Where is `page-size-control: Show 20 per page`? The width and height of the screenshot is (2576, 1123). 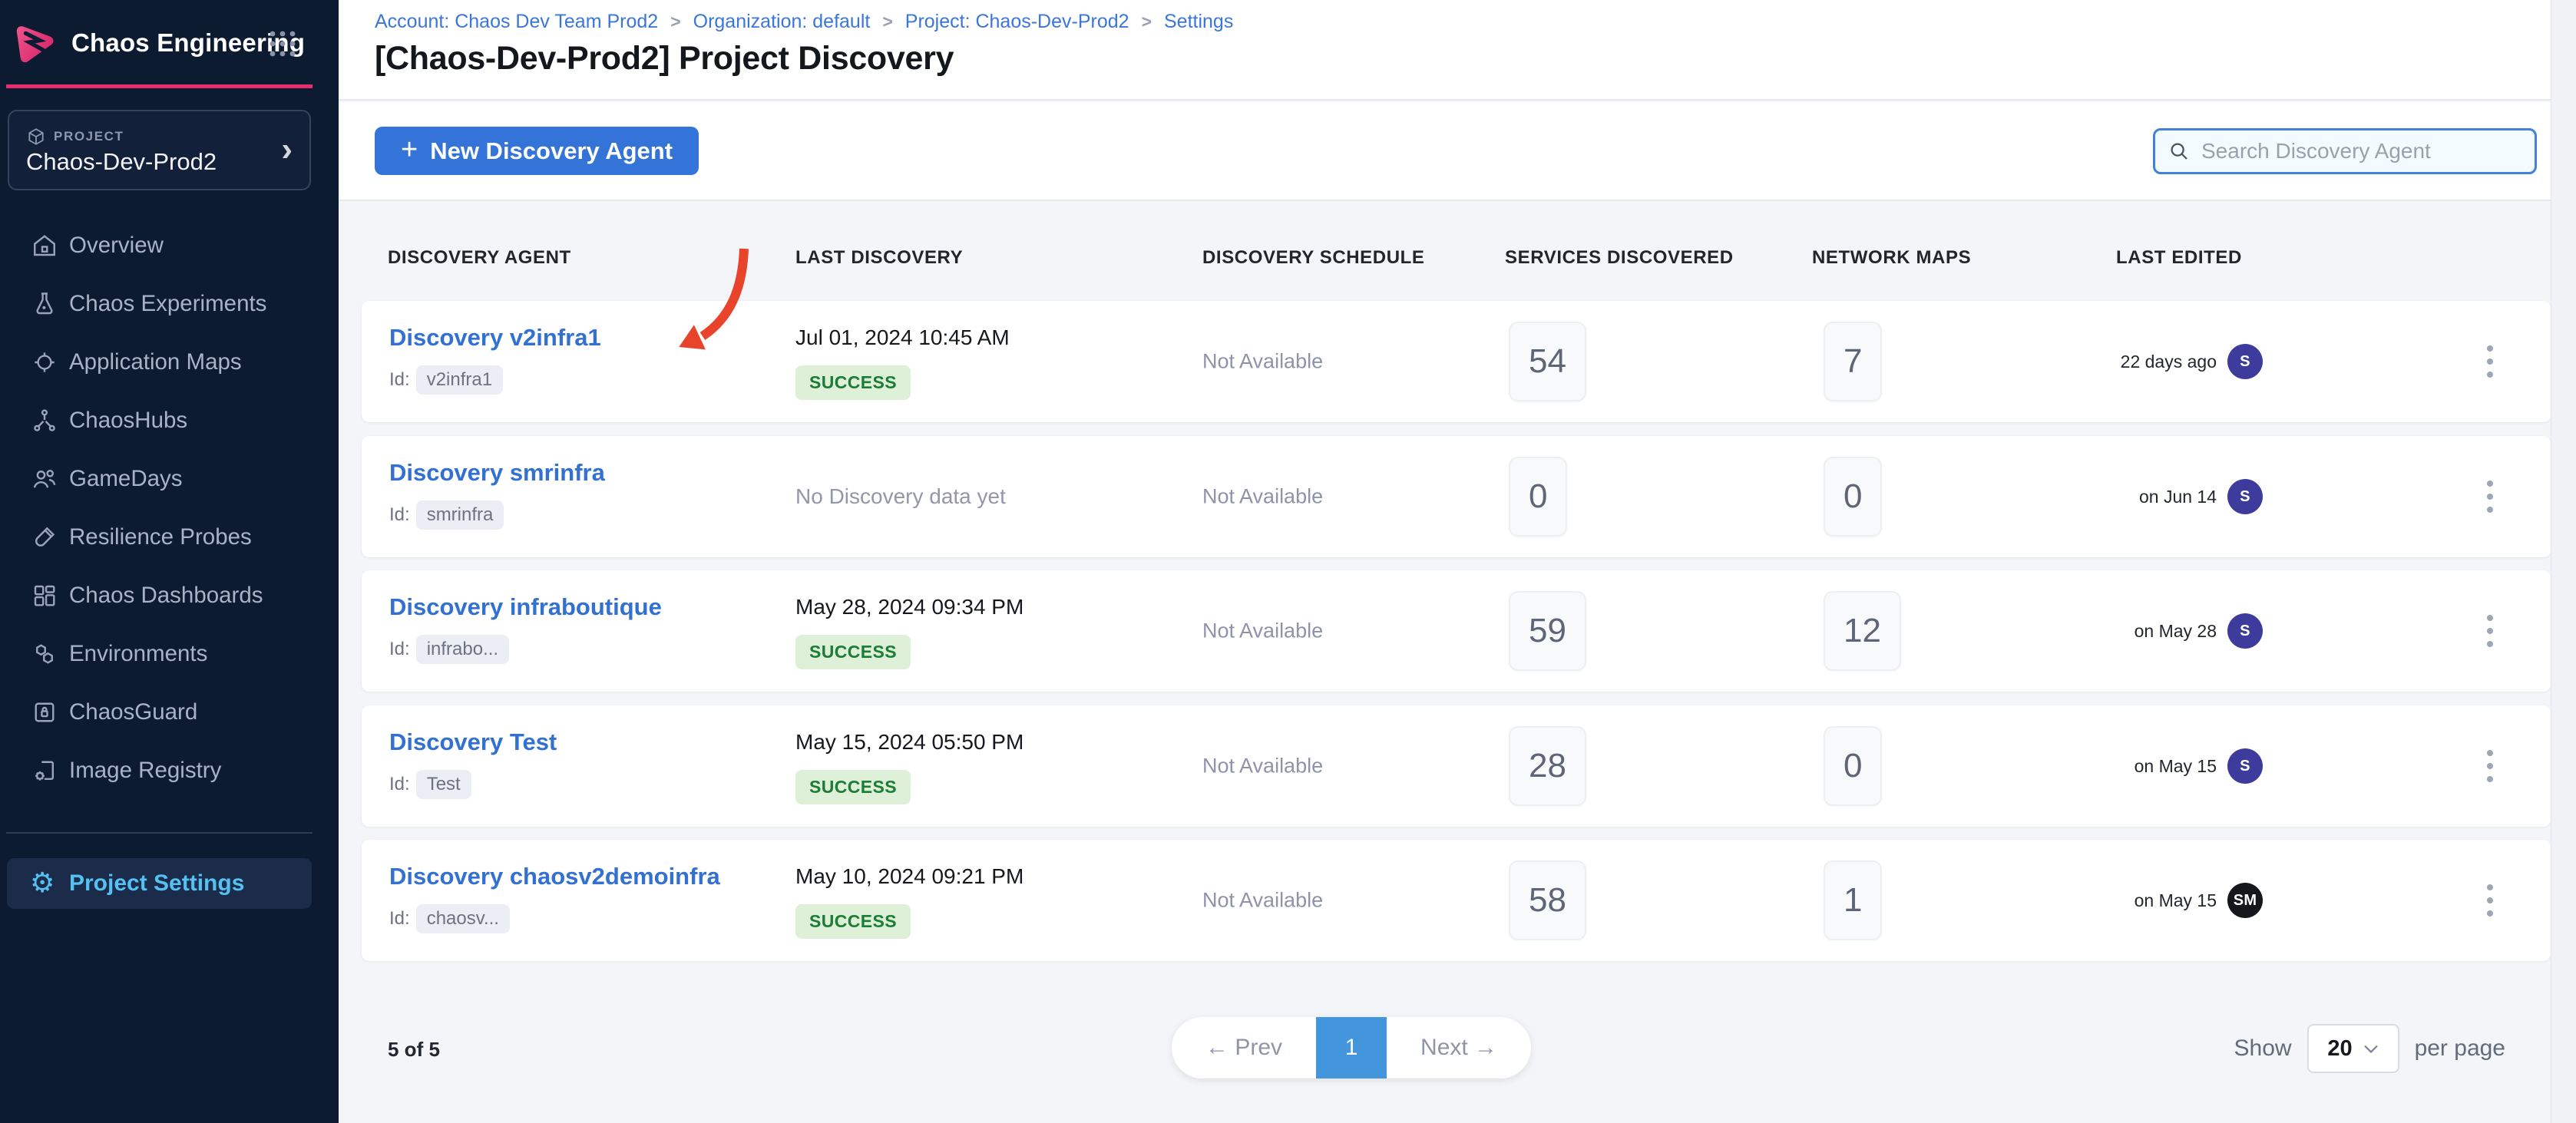
page-size-control: Show 20 per page is located at coordinates (2369, 1048).